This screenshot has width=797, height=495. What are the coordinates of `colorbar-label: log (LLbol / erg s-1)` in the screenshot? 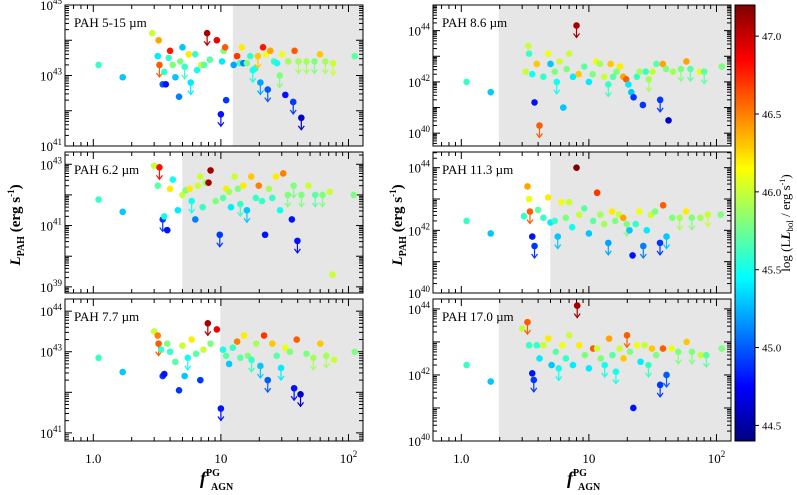 It's located at (786, 222).